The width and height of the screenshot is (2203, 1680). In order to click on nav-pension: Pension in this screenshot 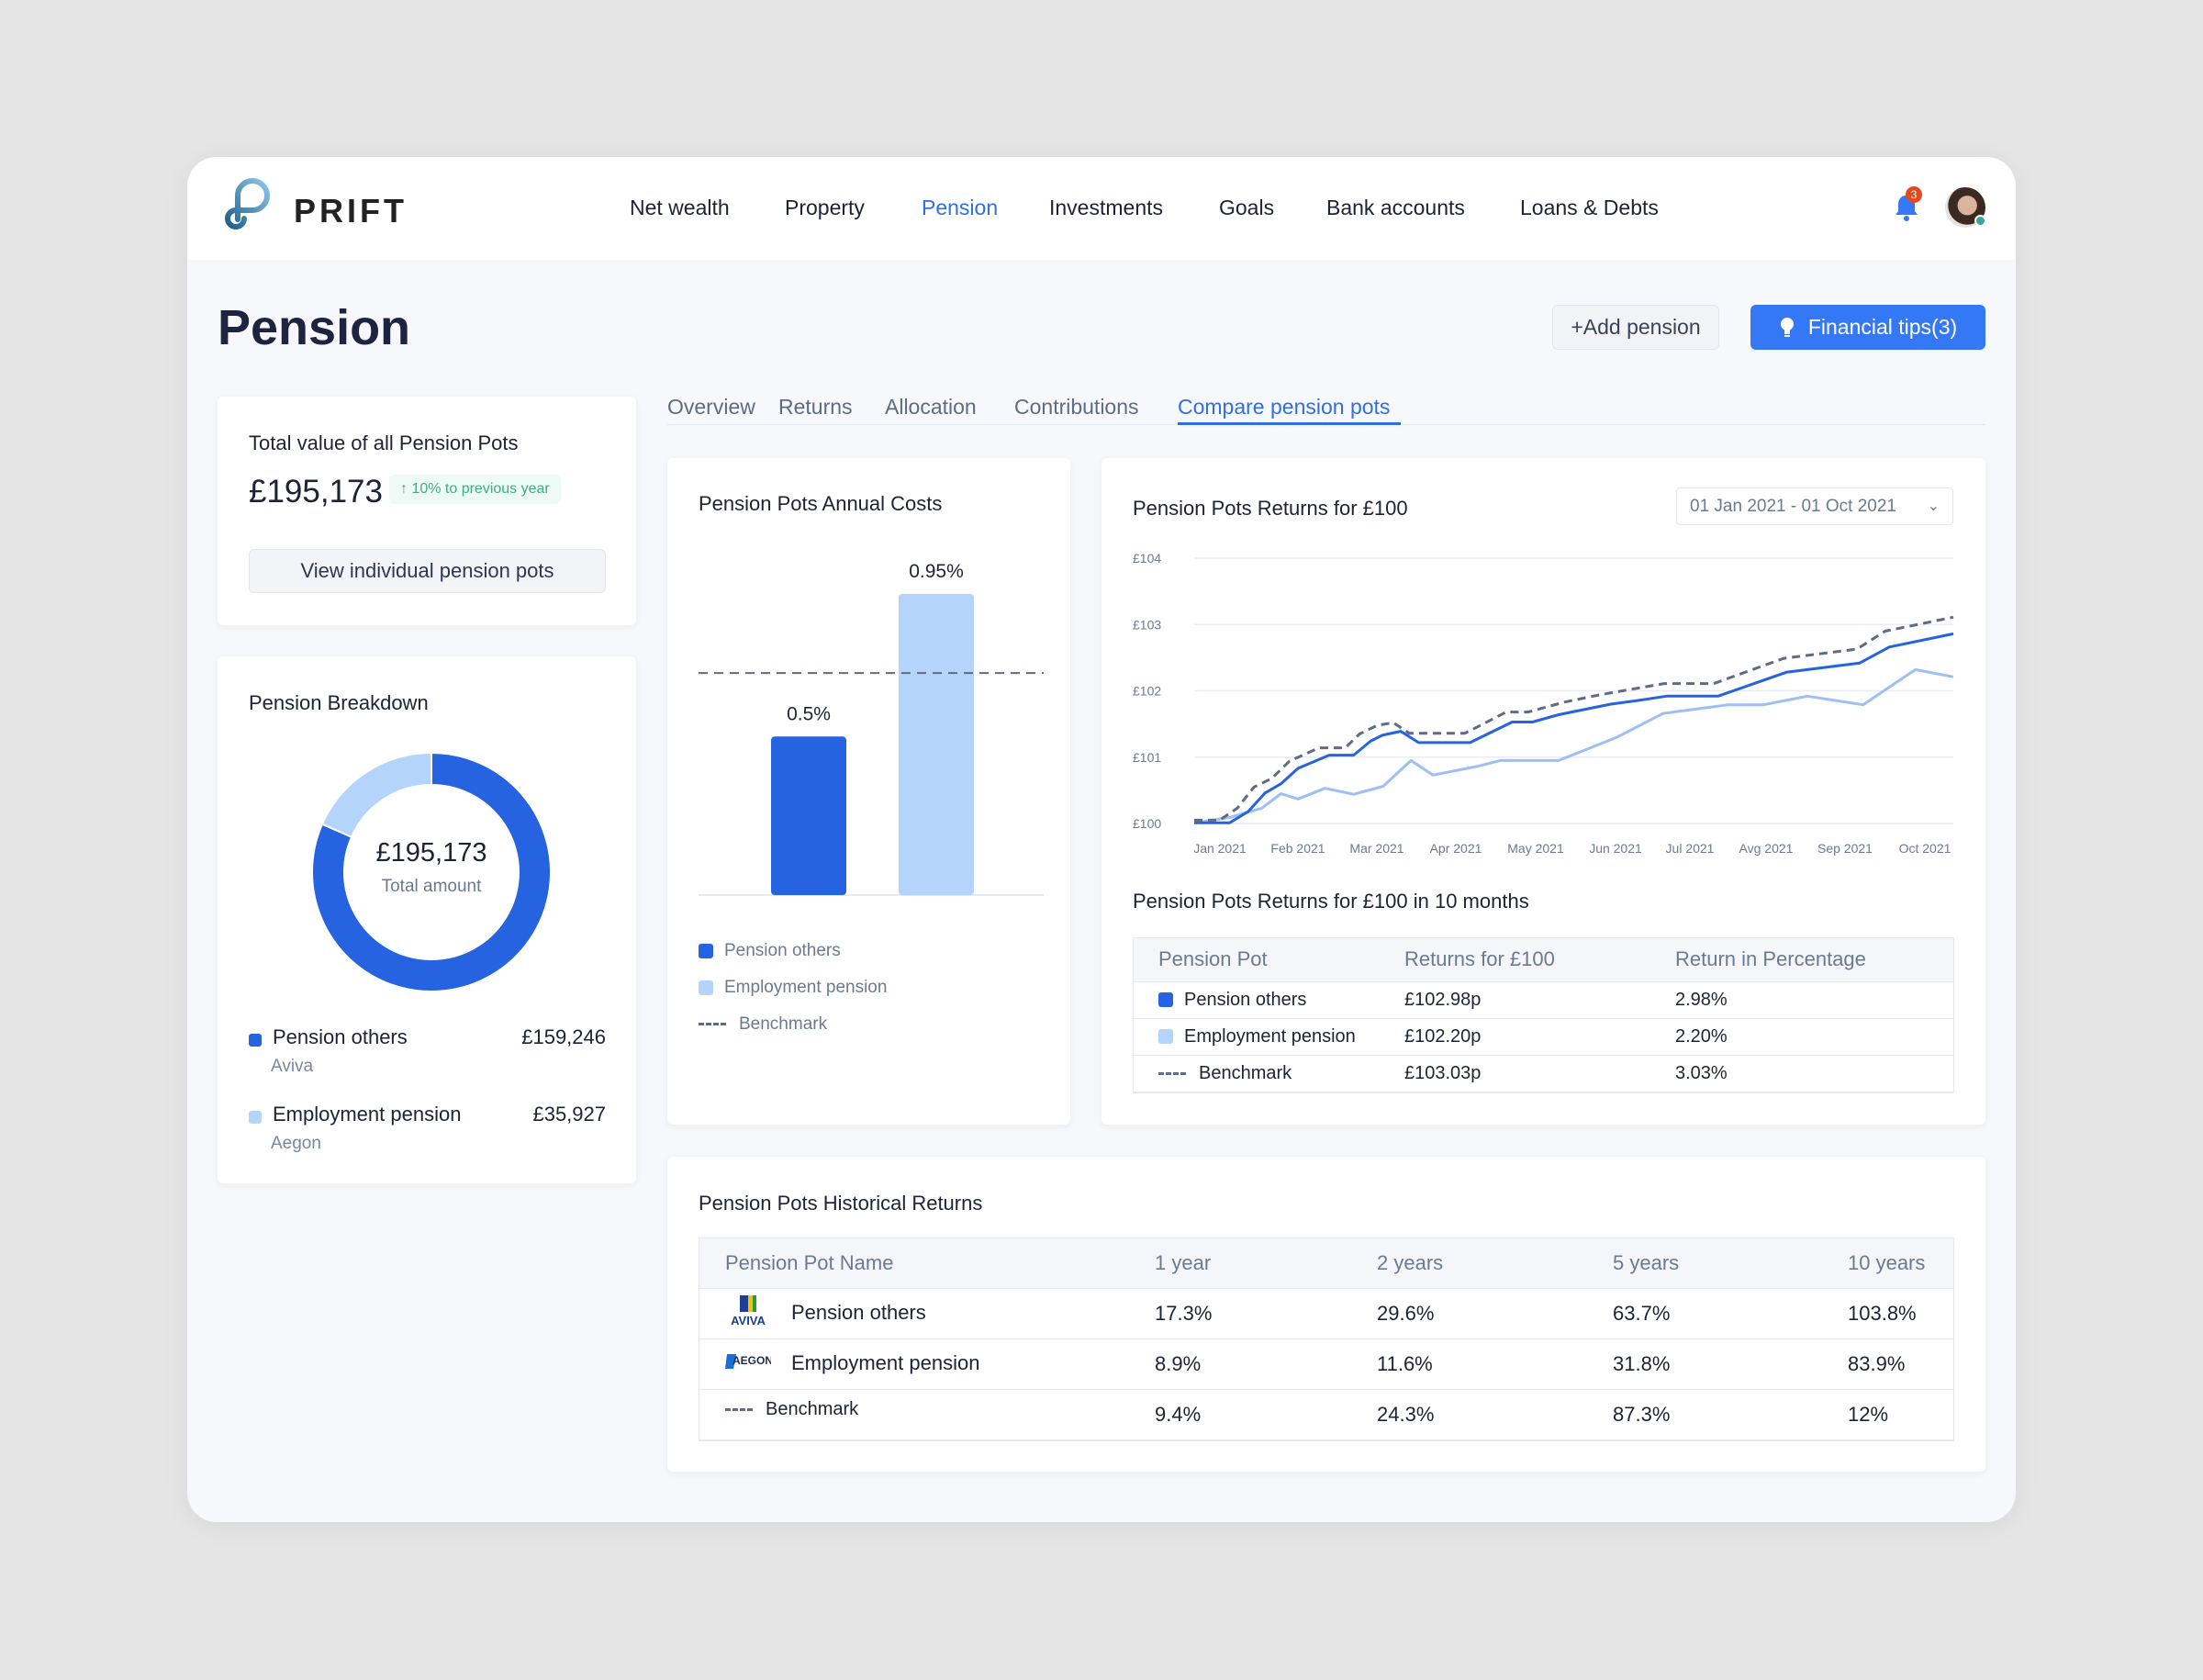, I will do `click(960, 207)`.